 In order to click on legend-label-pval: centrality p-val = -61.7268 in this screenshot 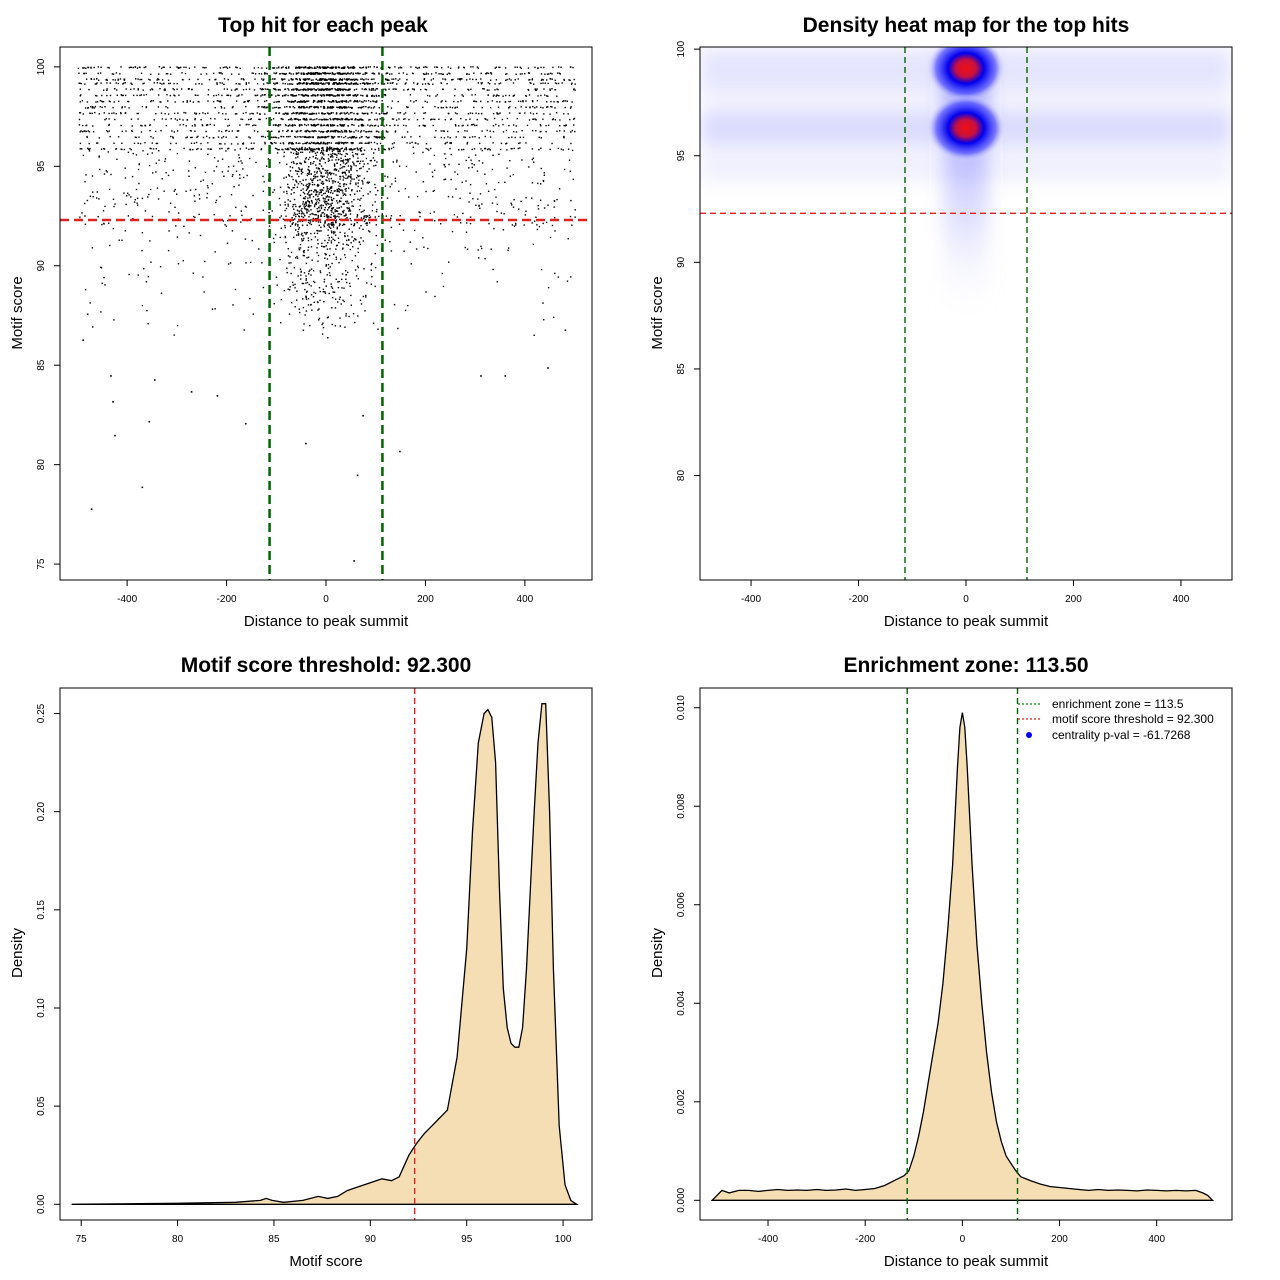, I will do `click(1121, 735)`.